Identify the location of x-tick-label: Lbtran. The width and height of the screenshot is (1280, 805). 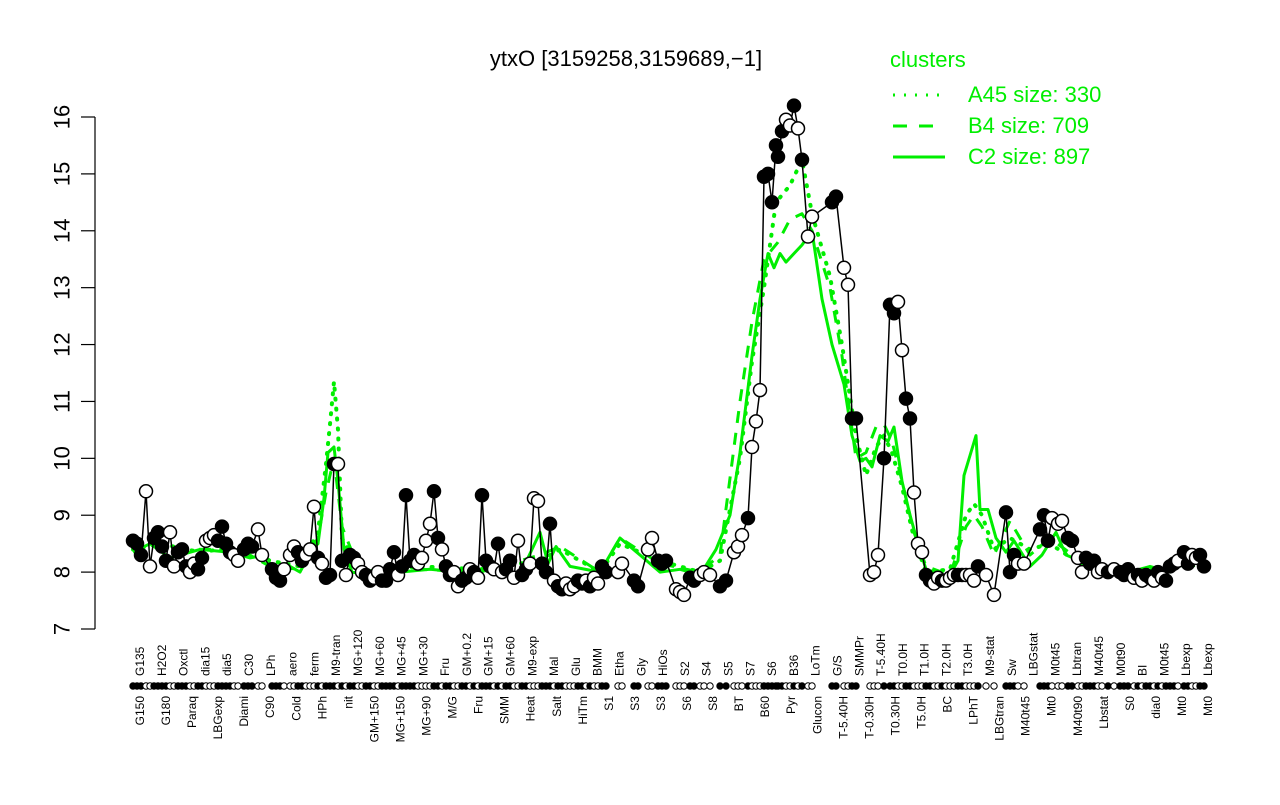
(1077, 659).